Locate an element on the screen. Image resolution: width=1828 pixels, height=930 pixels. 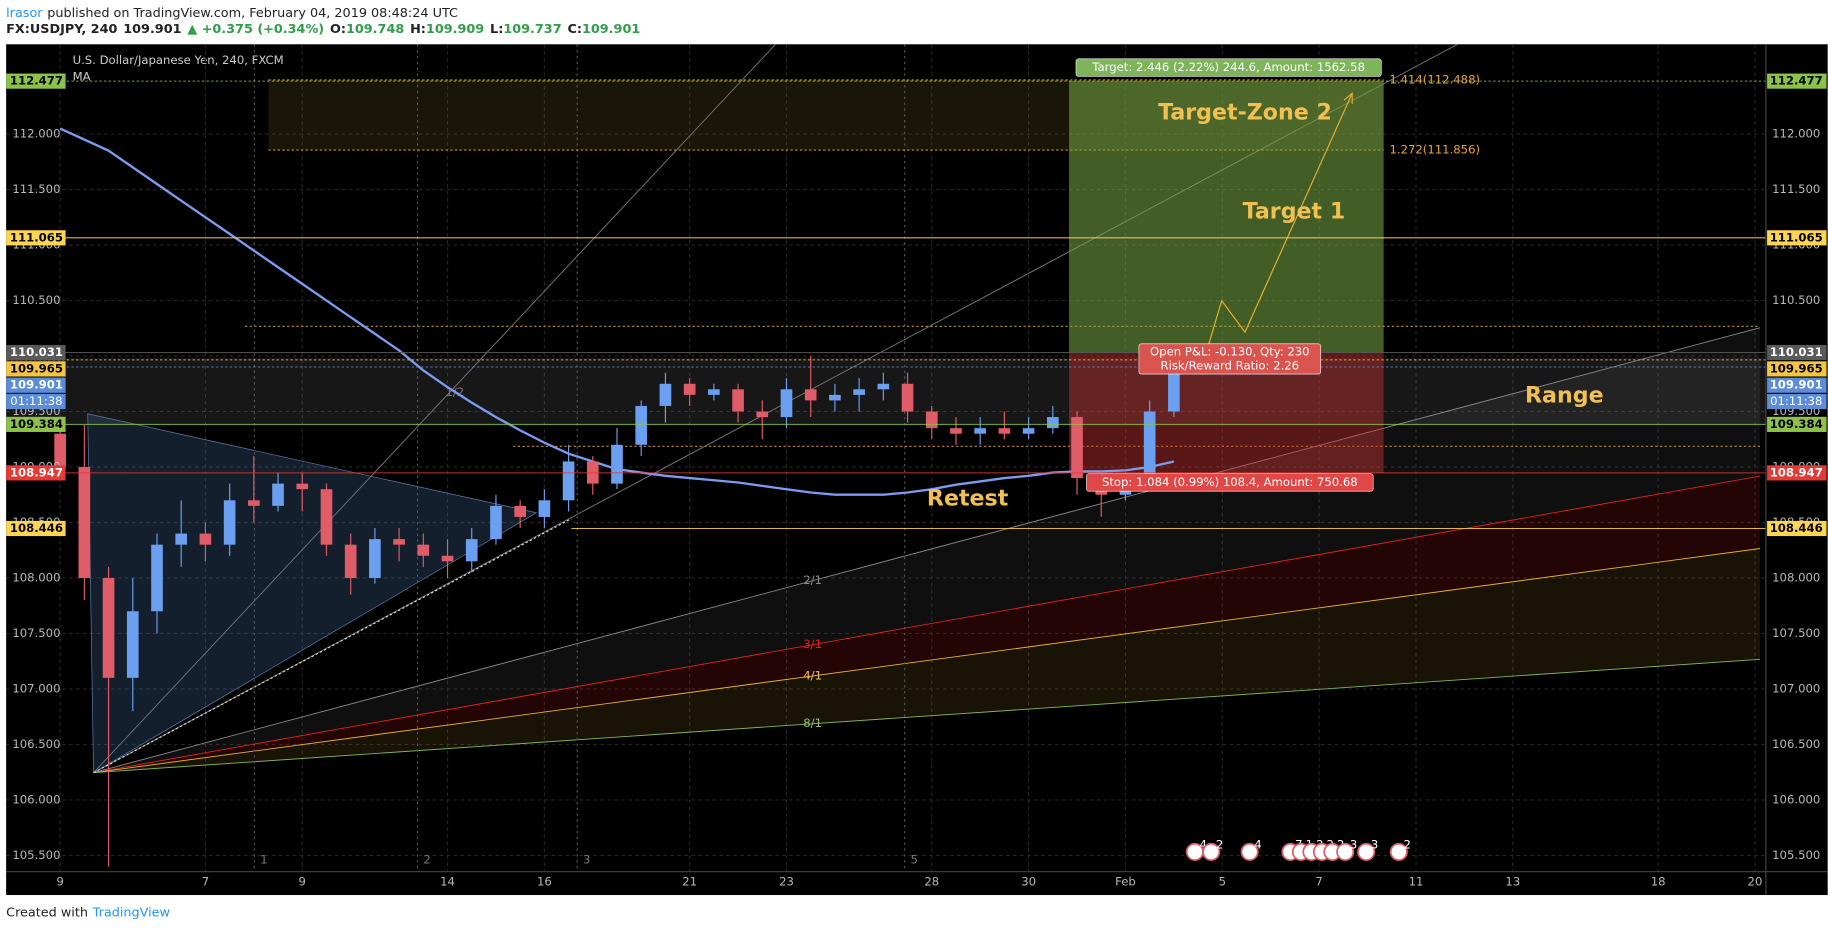
publisher: lrasor is located at coordinates (24, 12).